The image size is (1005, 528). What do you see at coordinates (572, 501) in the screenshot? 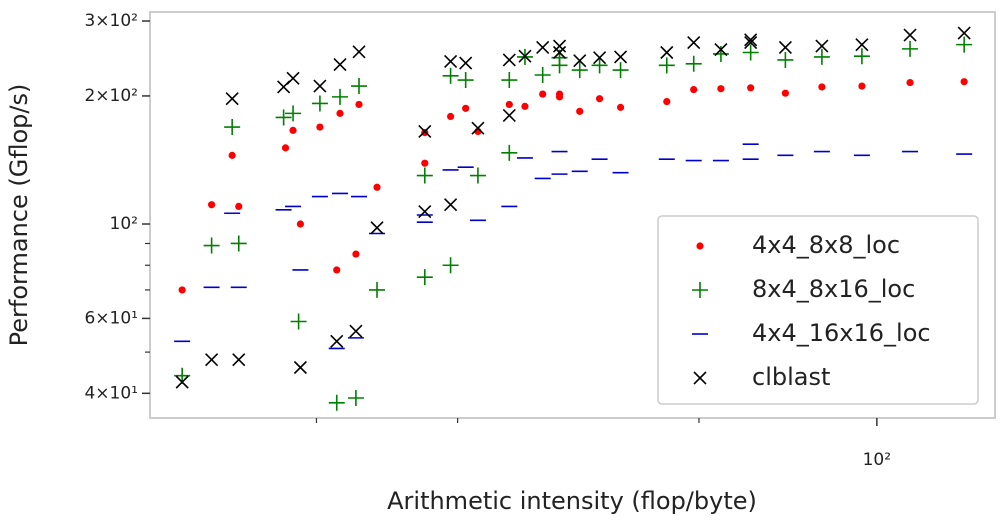
I see `x-axis-label: Arithmetic intensity (flop/byte)` at bounding box center [572, 501].